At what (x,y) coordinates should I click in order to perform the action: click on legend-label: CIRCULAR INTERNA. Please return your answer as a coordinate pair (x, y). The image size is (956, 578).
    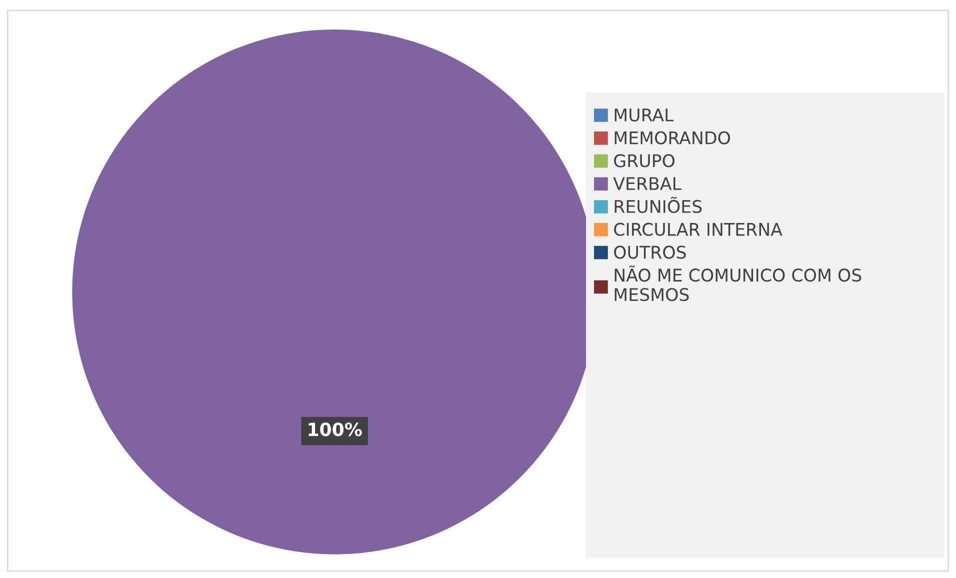
    Looking at the image, I should click on (698, 229).